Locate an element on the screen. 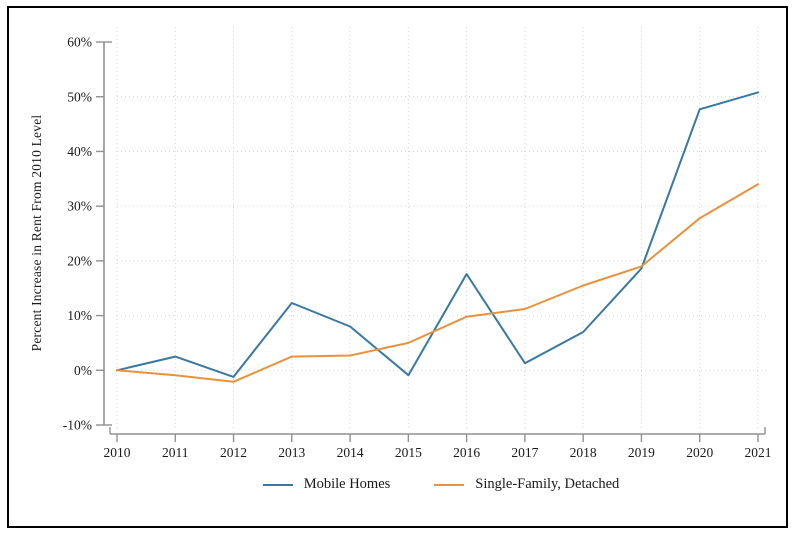 This screenshot has height=539, width=797. x-tick-label: 2018 is located at coordinates (583, 452).